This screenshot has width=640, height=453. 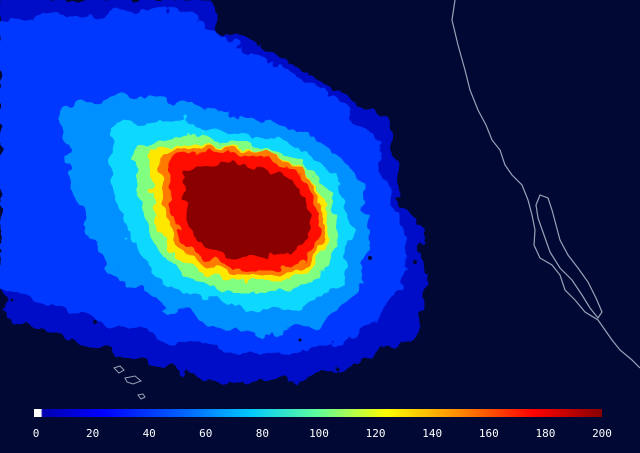 What do you see at coordinates (318, 413) in the screenshot?
I see `colorbar` at bounding box center [318, 413].